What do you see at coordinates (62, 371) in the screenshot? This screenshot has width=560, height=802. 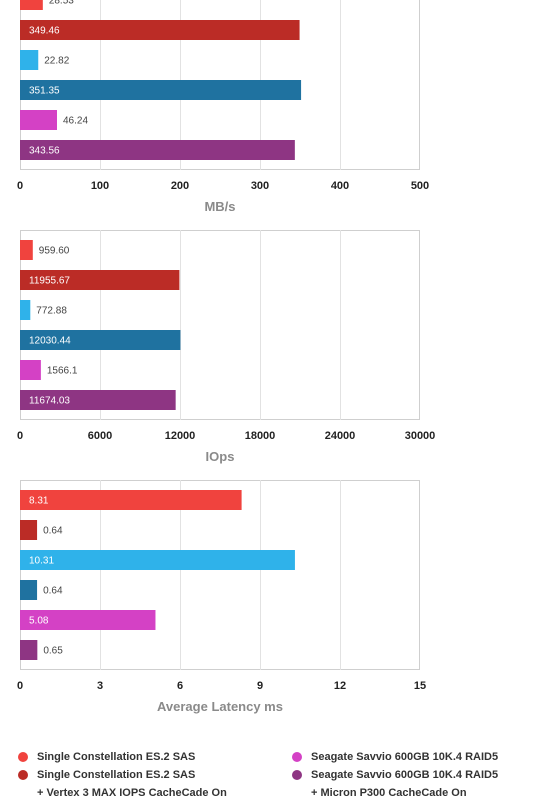 I see `bar-value-label: 1566.1` at bounding box center [62, 371].